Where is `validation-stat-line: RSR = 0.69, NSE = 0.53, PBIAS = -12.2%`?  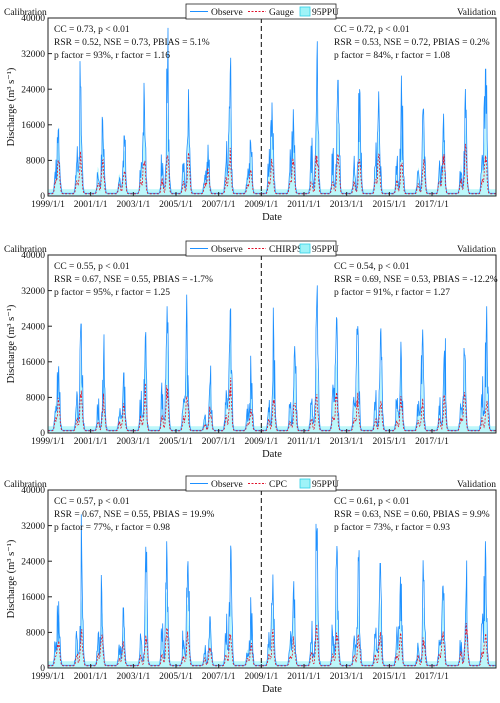
validation-stat-line: RSR = 0.69, NSE = 0.53, PBIAS = -12.2% is located at coordinates (416, 280).